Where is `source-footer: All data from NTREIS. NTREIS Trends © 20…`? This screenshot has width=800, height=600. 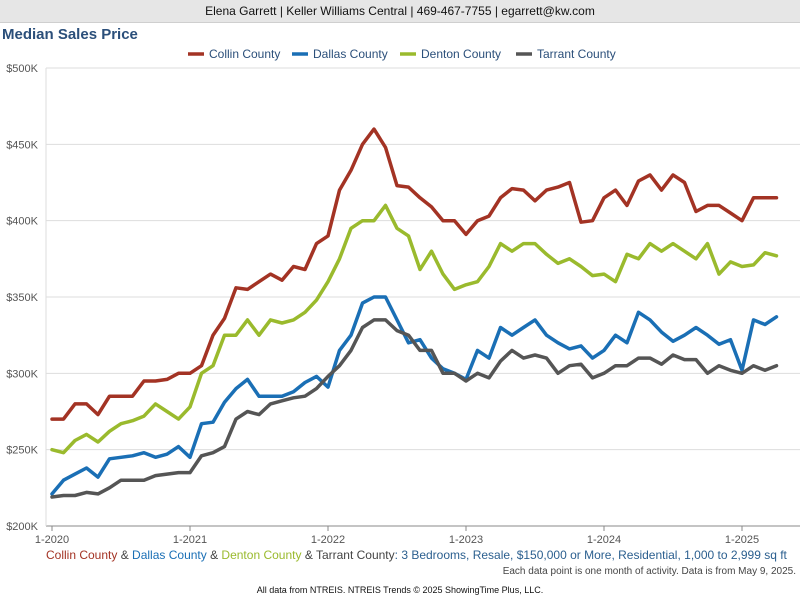
source-footer: All data from NTREIS. NTREIS Trends © 20… is located at coordinates (400, 590).